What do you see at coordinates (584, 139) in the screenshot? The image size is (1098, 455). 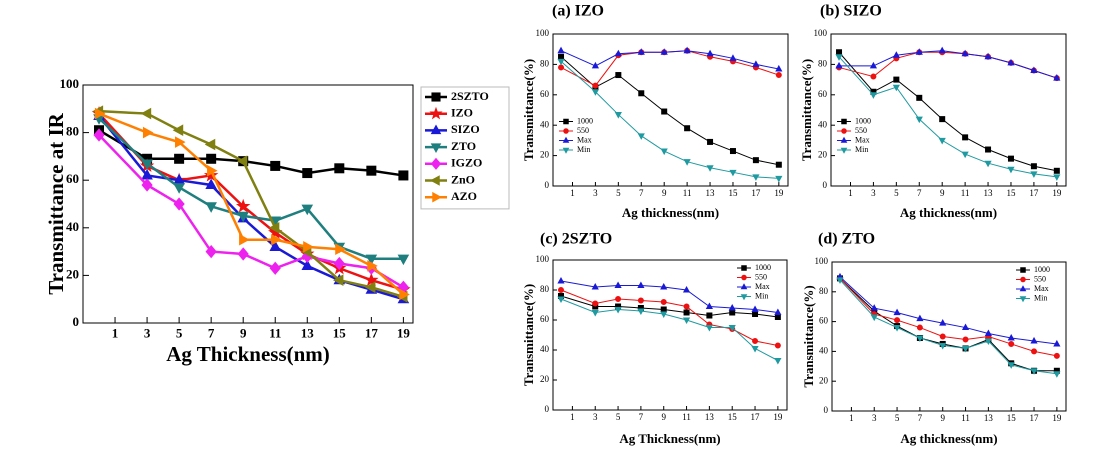 I see `legend-label: Max` at bounding box center [584, 139].